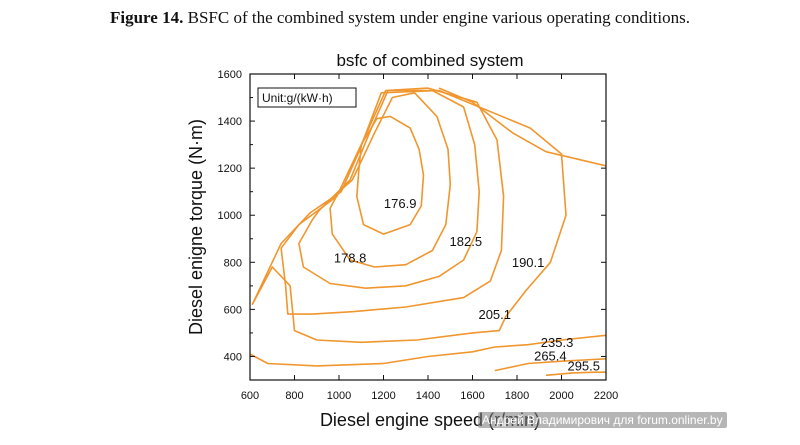 The height and width of the screenshot is (445, 800). I want to click on figure-caption-label: Figure 14., so click(147, 17).